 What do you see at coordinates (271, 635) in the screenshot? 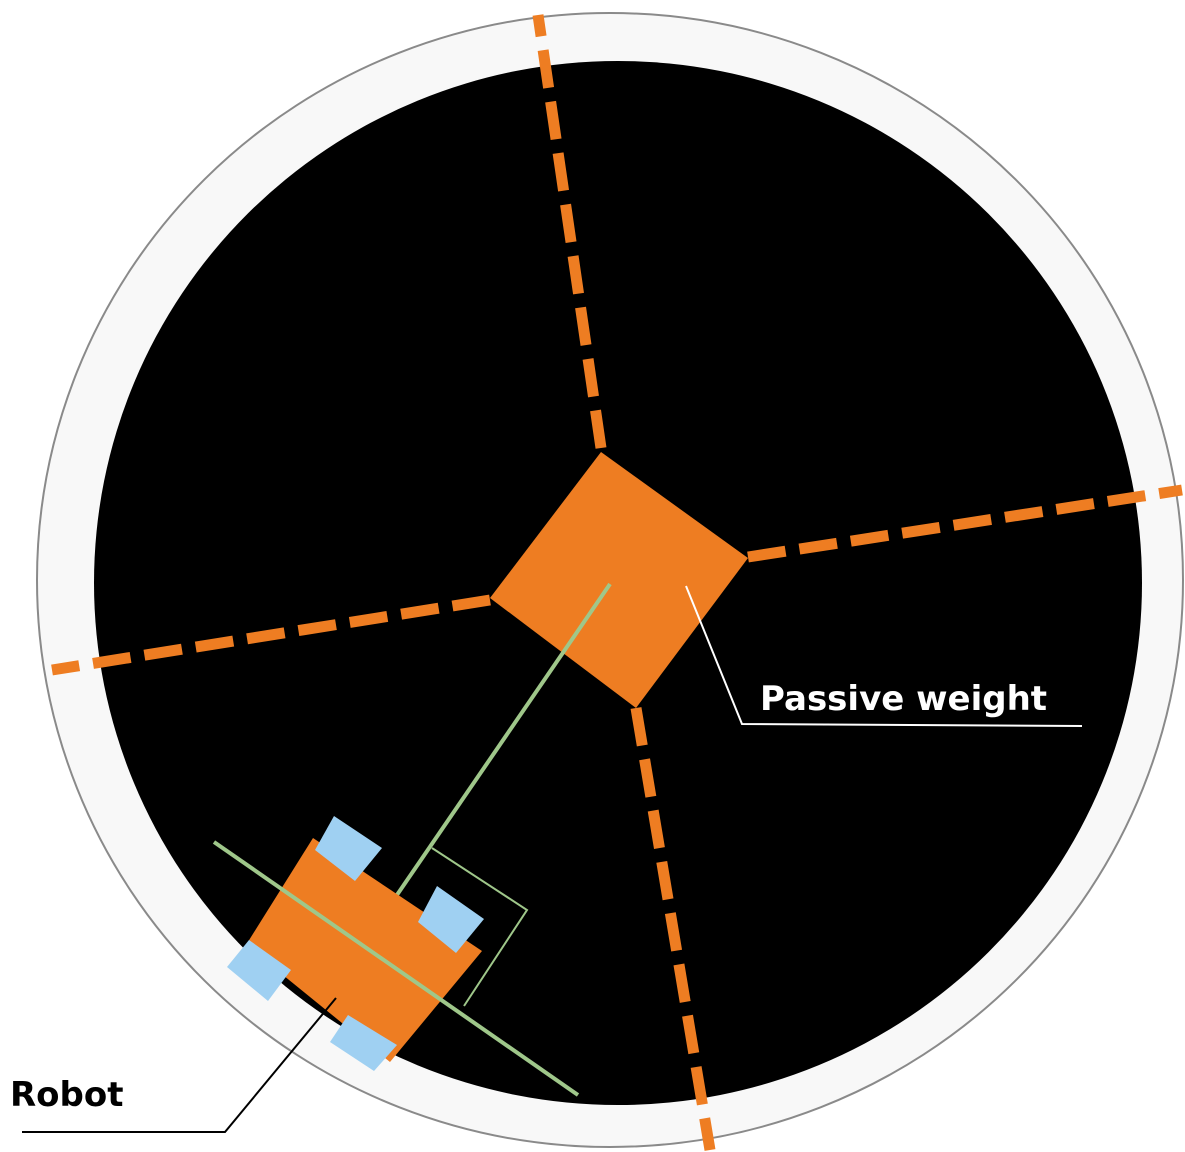
I see `dashed-line-left` at bounding box center [271, 635].